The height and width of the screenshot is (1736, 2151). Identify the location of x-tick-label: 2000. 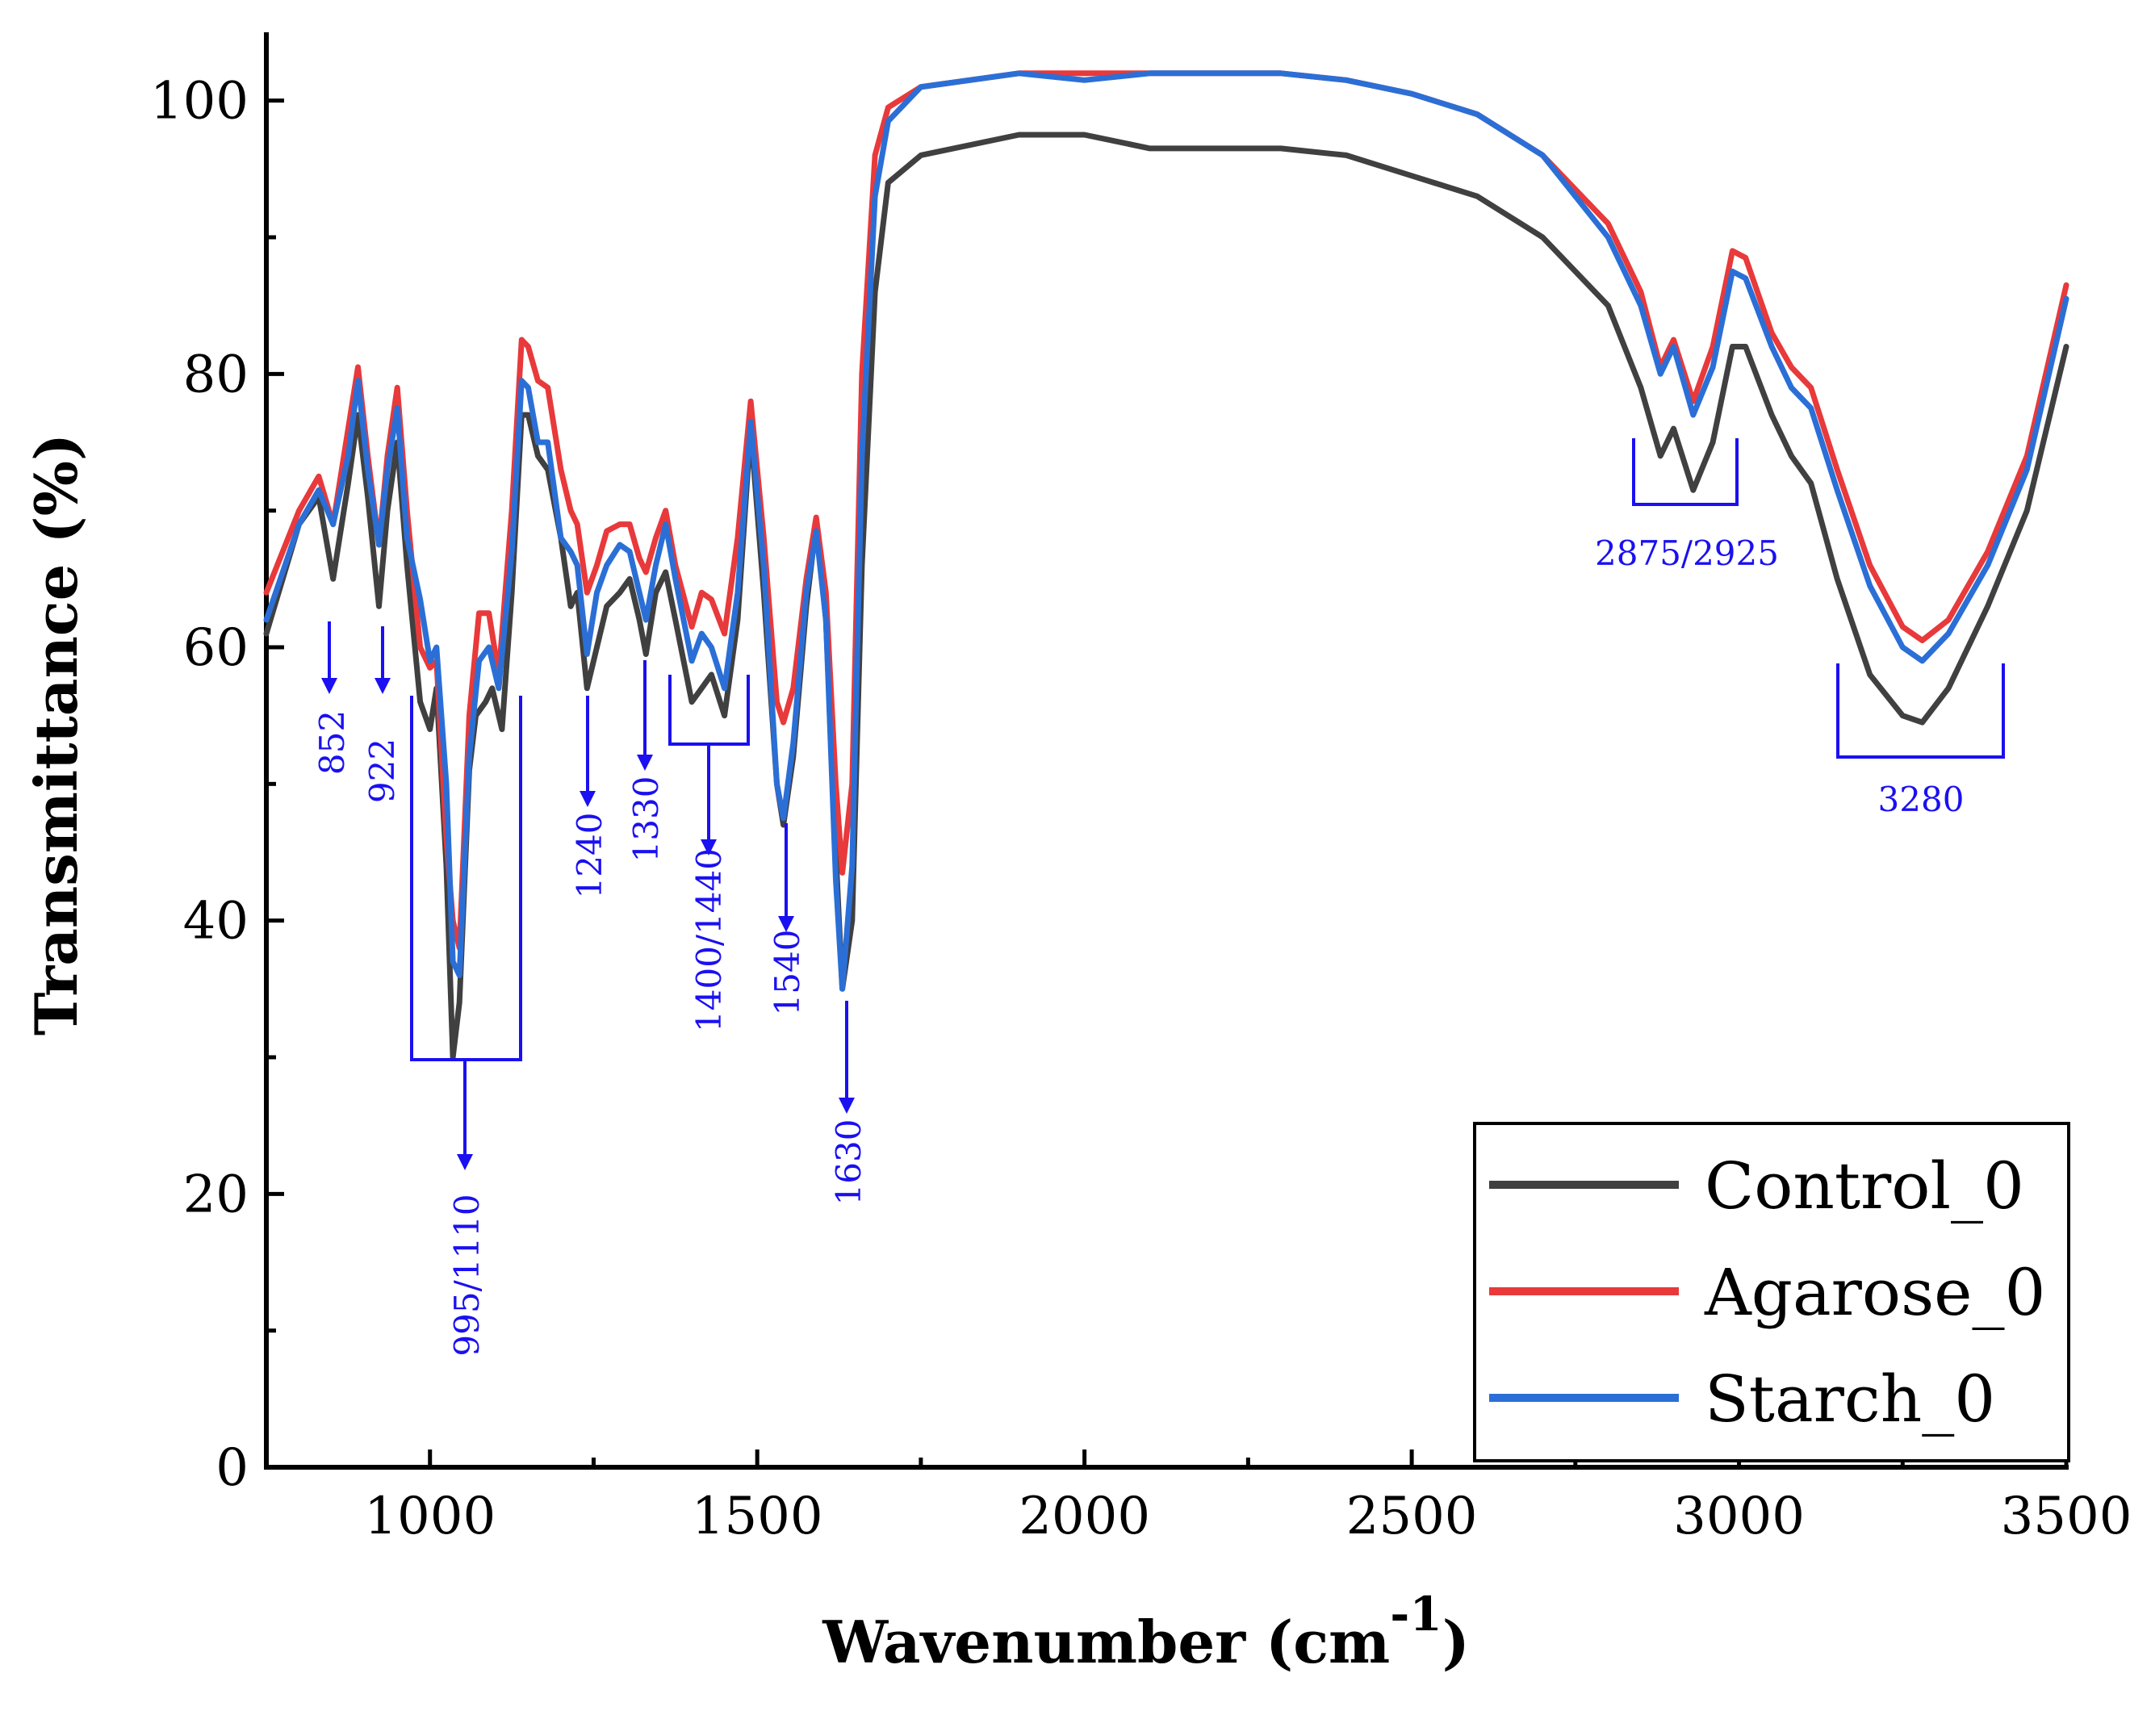
(1084, 1517).